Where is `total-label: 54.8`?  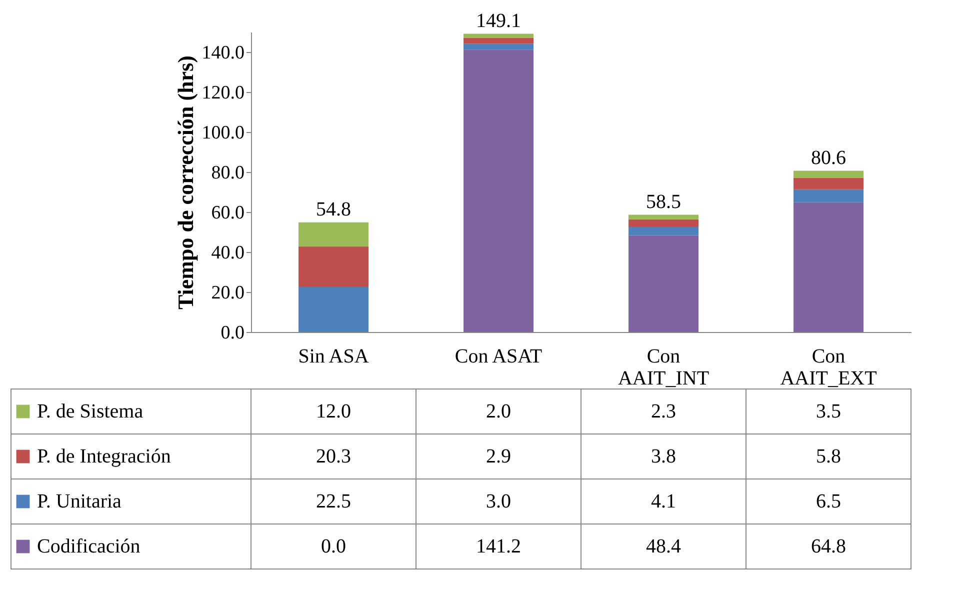
total-label: 54.8 is located at coordinates (333, 209).